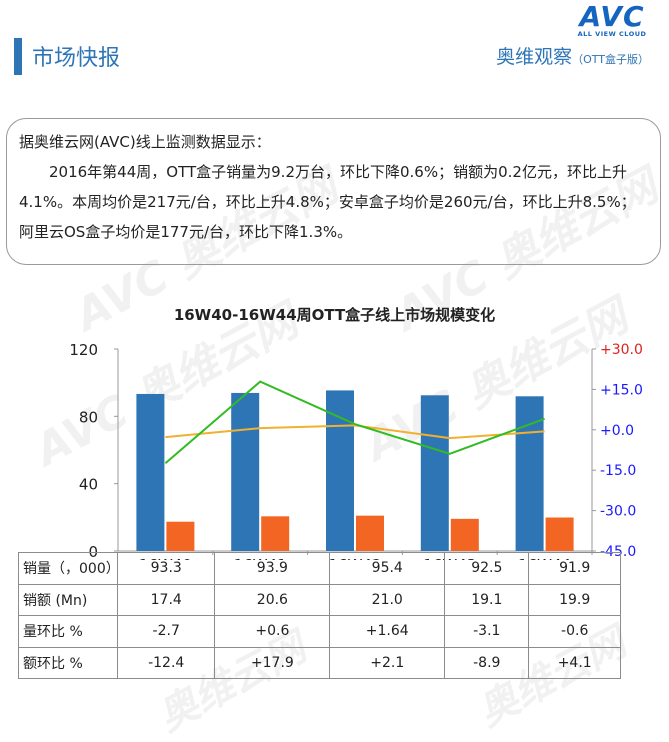  Describe the element at coordinates (387, 568) in the screenshot. I see `table-cell: 95.4` at that location.